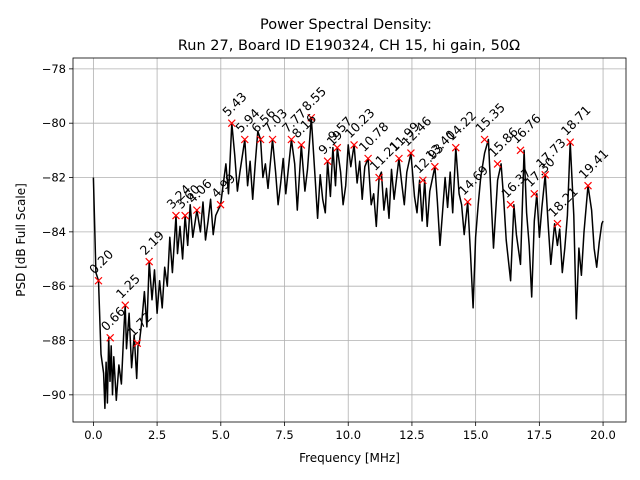 This screenshot has width=640, height=480. I want to click on x-tick-label: 17.5, so click(540, 435).